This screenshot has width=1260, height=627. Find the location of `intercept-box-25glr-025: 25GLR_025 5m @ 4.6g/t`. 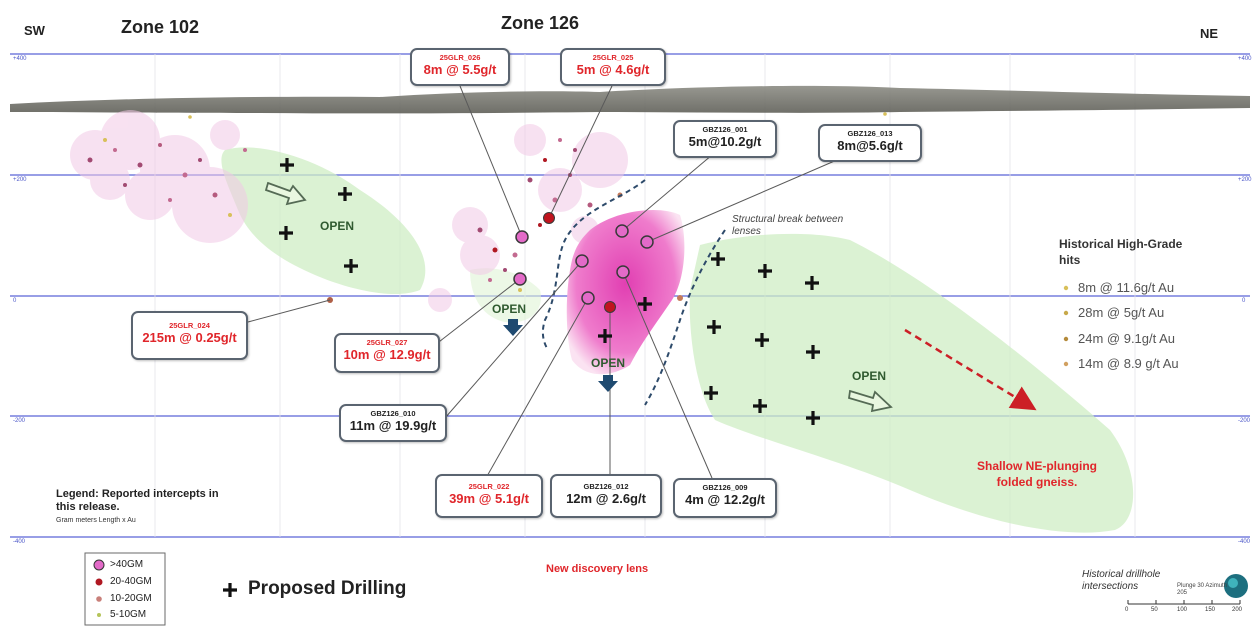

intercept-box-25glr-025: 25GLR_025 5m @ 4.6g/t is located at coordinates (613, 67).